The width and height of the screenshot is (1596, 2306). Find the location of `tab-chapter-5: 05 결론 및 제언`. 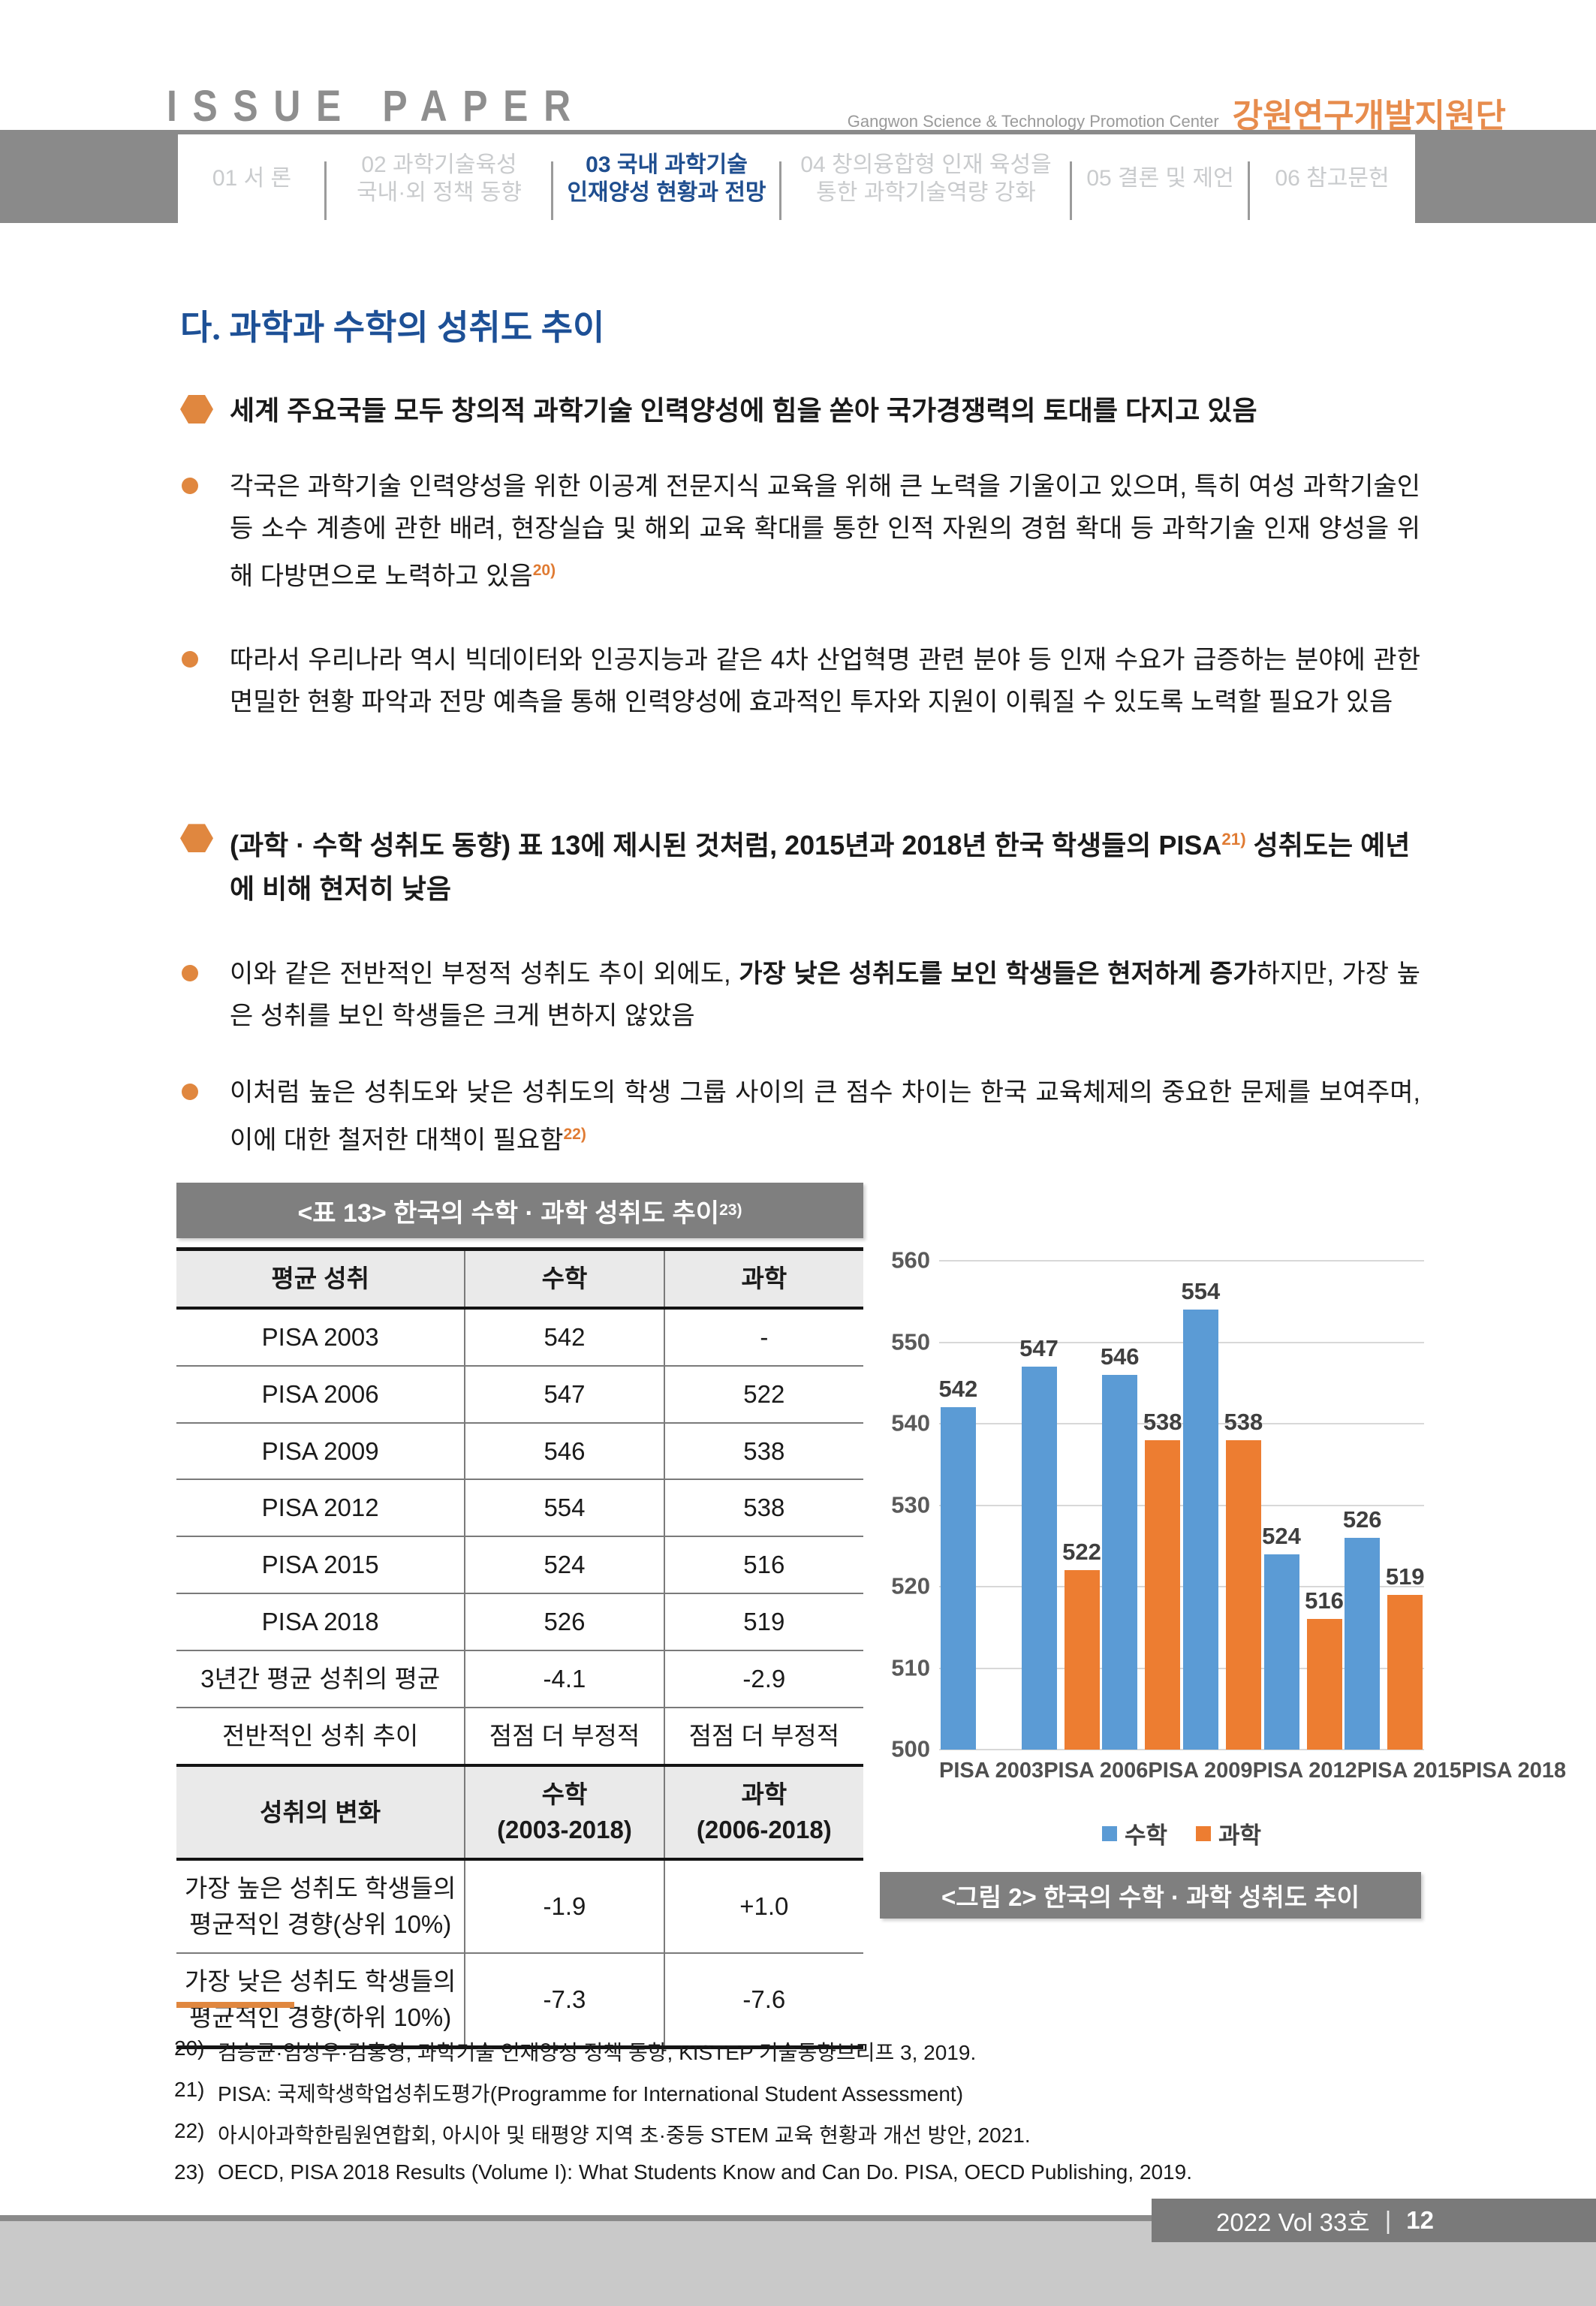

tab-chapter-5: 05 결론 및 제언 is located at coordinates (1160, 178).